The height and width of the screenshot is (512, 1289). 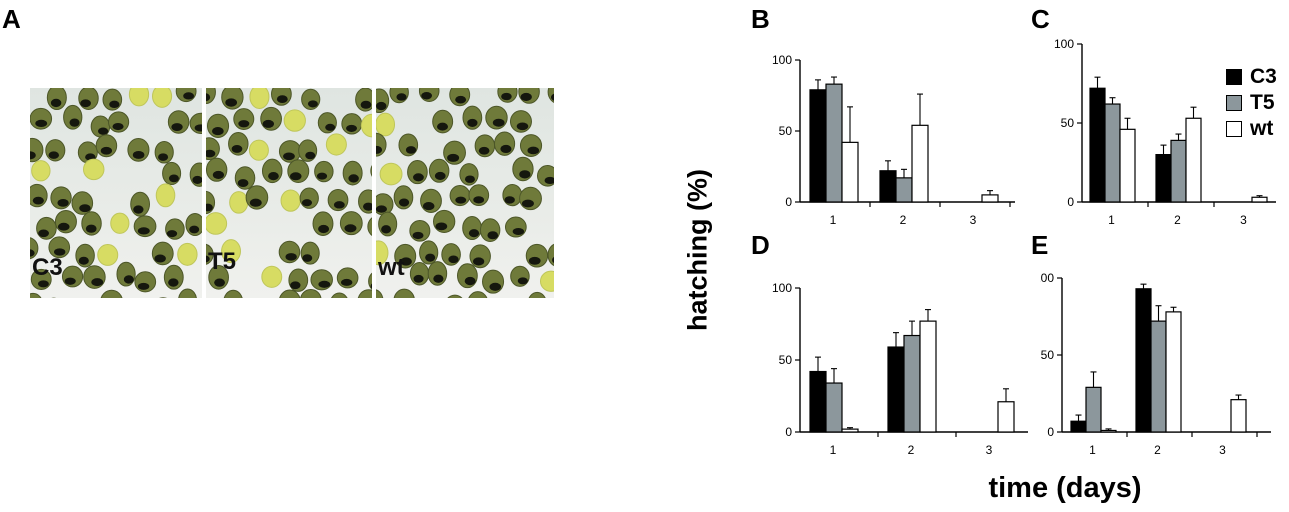 What do you see at coordinates (47, 267) in the screenshot?
I see `photo-label-c3: C3` at bounding box center [47, 267].